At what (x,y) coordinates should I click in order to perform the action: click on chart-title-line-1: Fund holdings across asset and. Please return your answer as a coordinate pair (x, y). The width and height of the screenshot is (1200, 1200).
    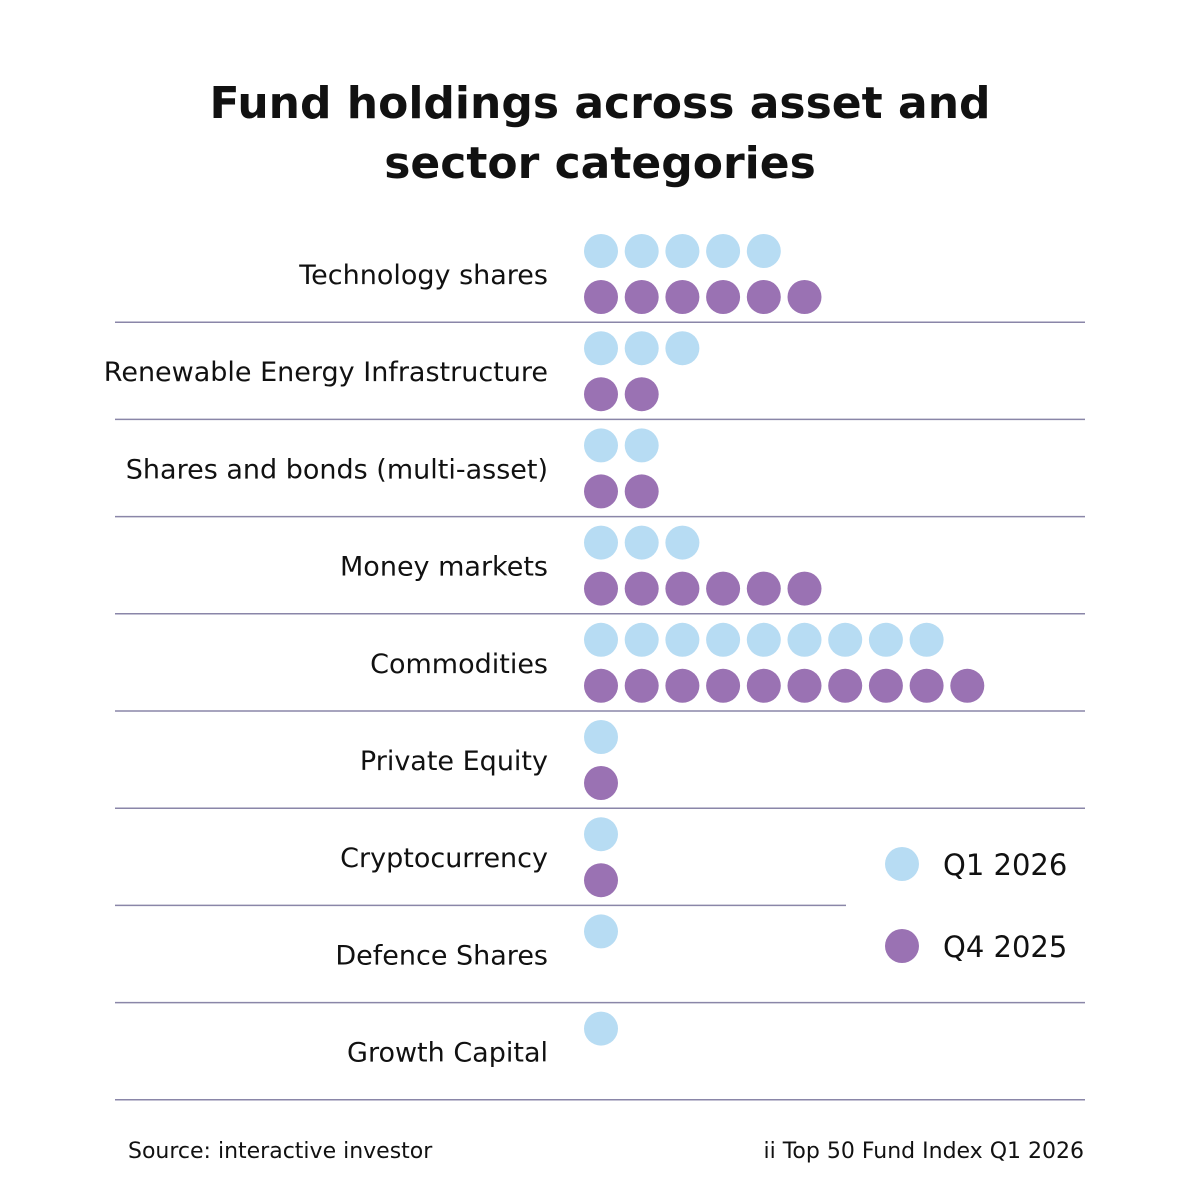
    Looking at the image, I should click on (599, 103).